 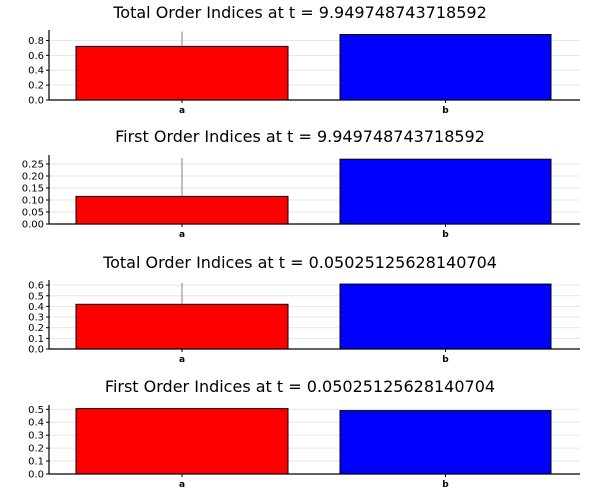 What do you see at coordinates (33, 165) in the screenshot?
I see `y-tick-label: 0.25` at bounding box center [33, 165].